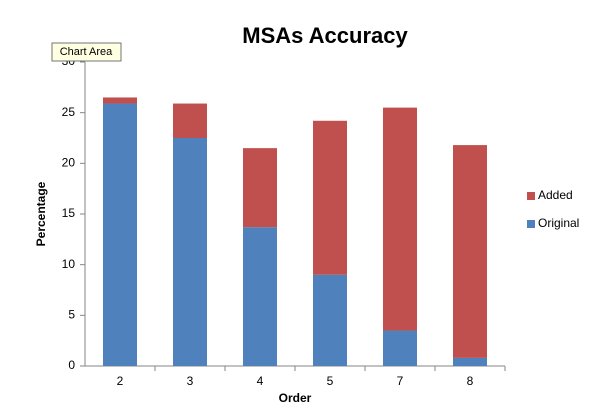  Describe the element at coordinates (69, 163) in the screenshot. I see `y-tick-label: 20` at that location.